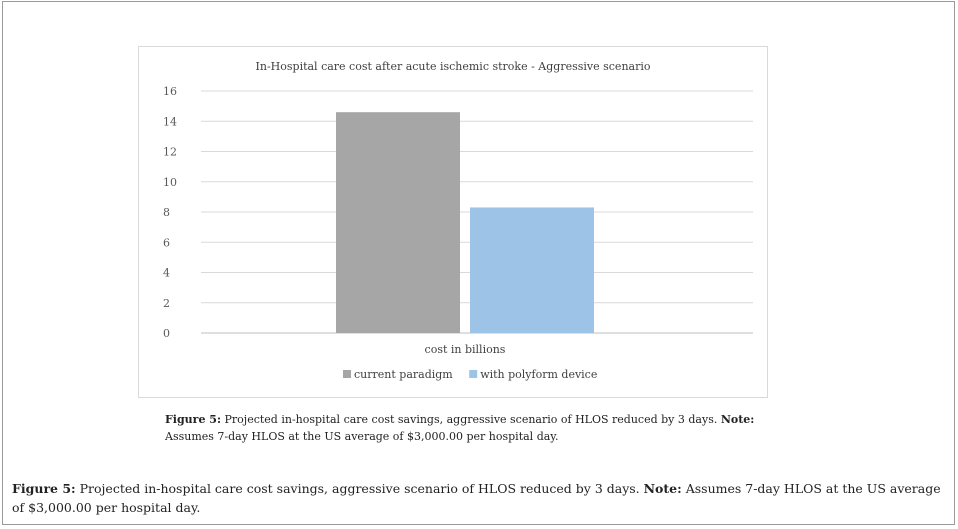 This screenshot has height=529, width=958. Describe the element at coordinates (166, 303) in the screenshot. I see `y-tick-label: 2` at that location.